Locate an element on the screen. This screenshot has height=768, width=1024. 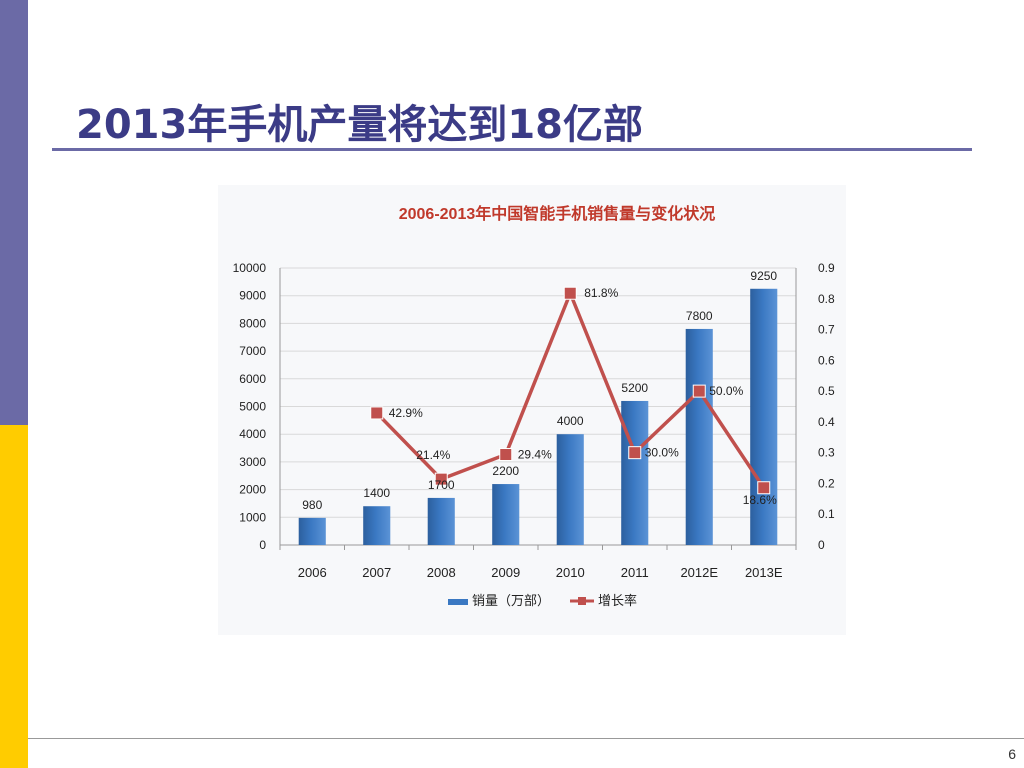
title-underline is located at coordinates (512, 149).